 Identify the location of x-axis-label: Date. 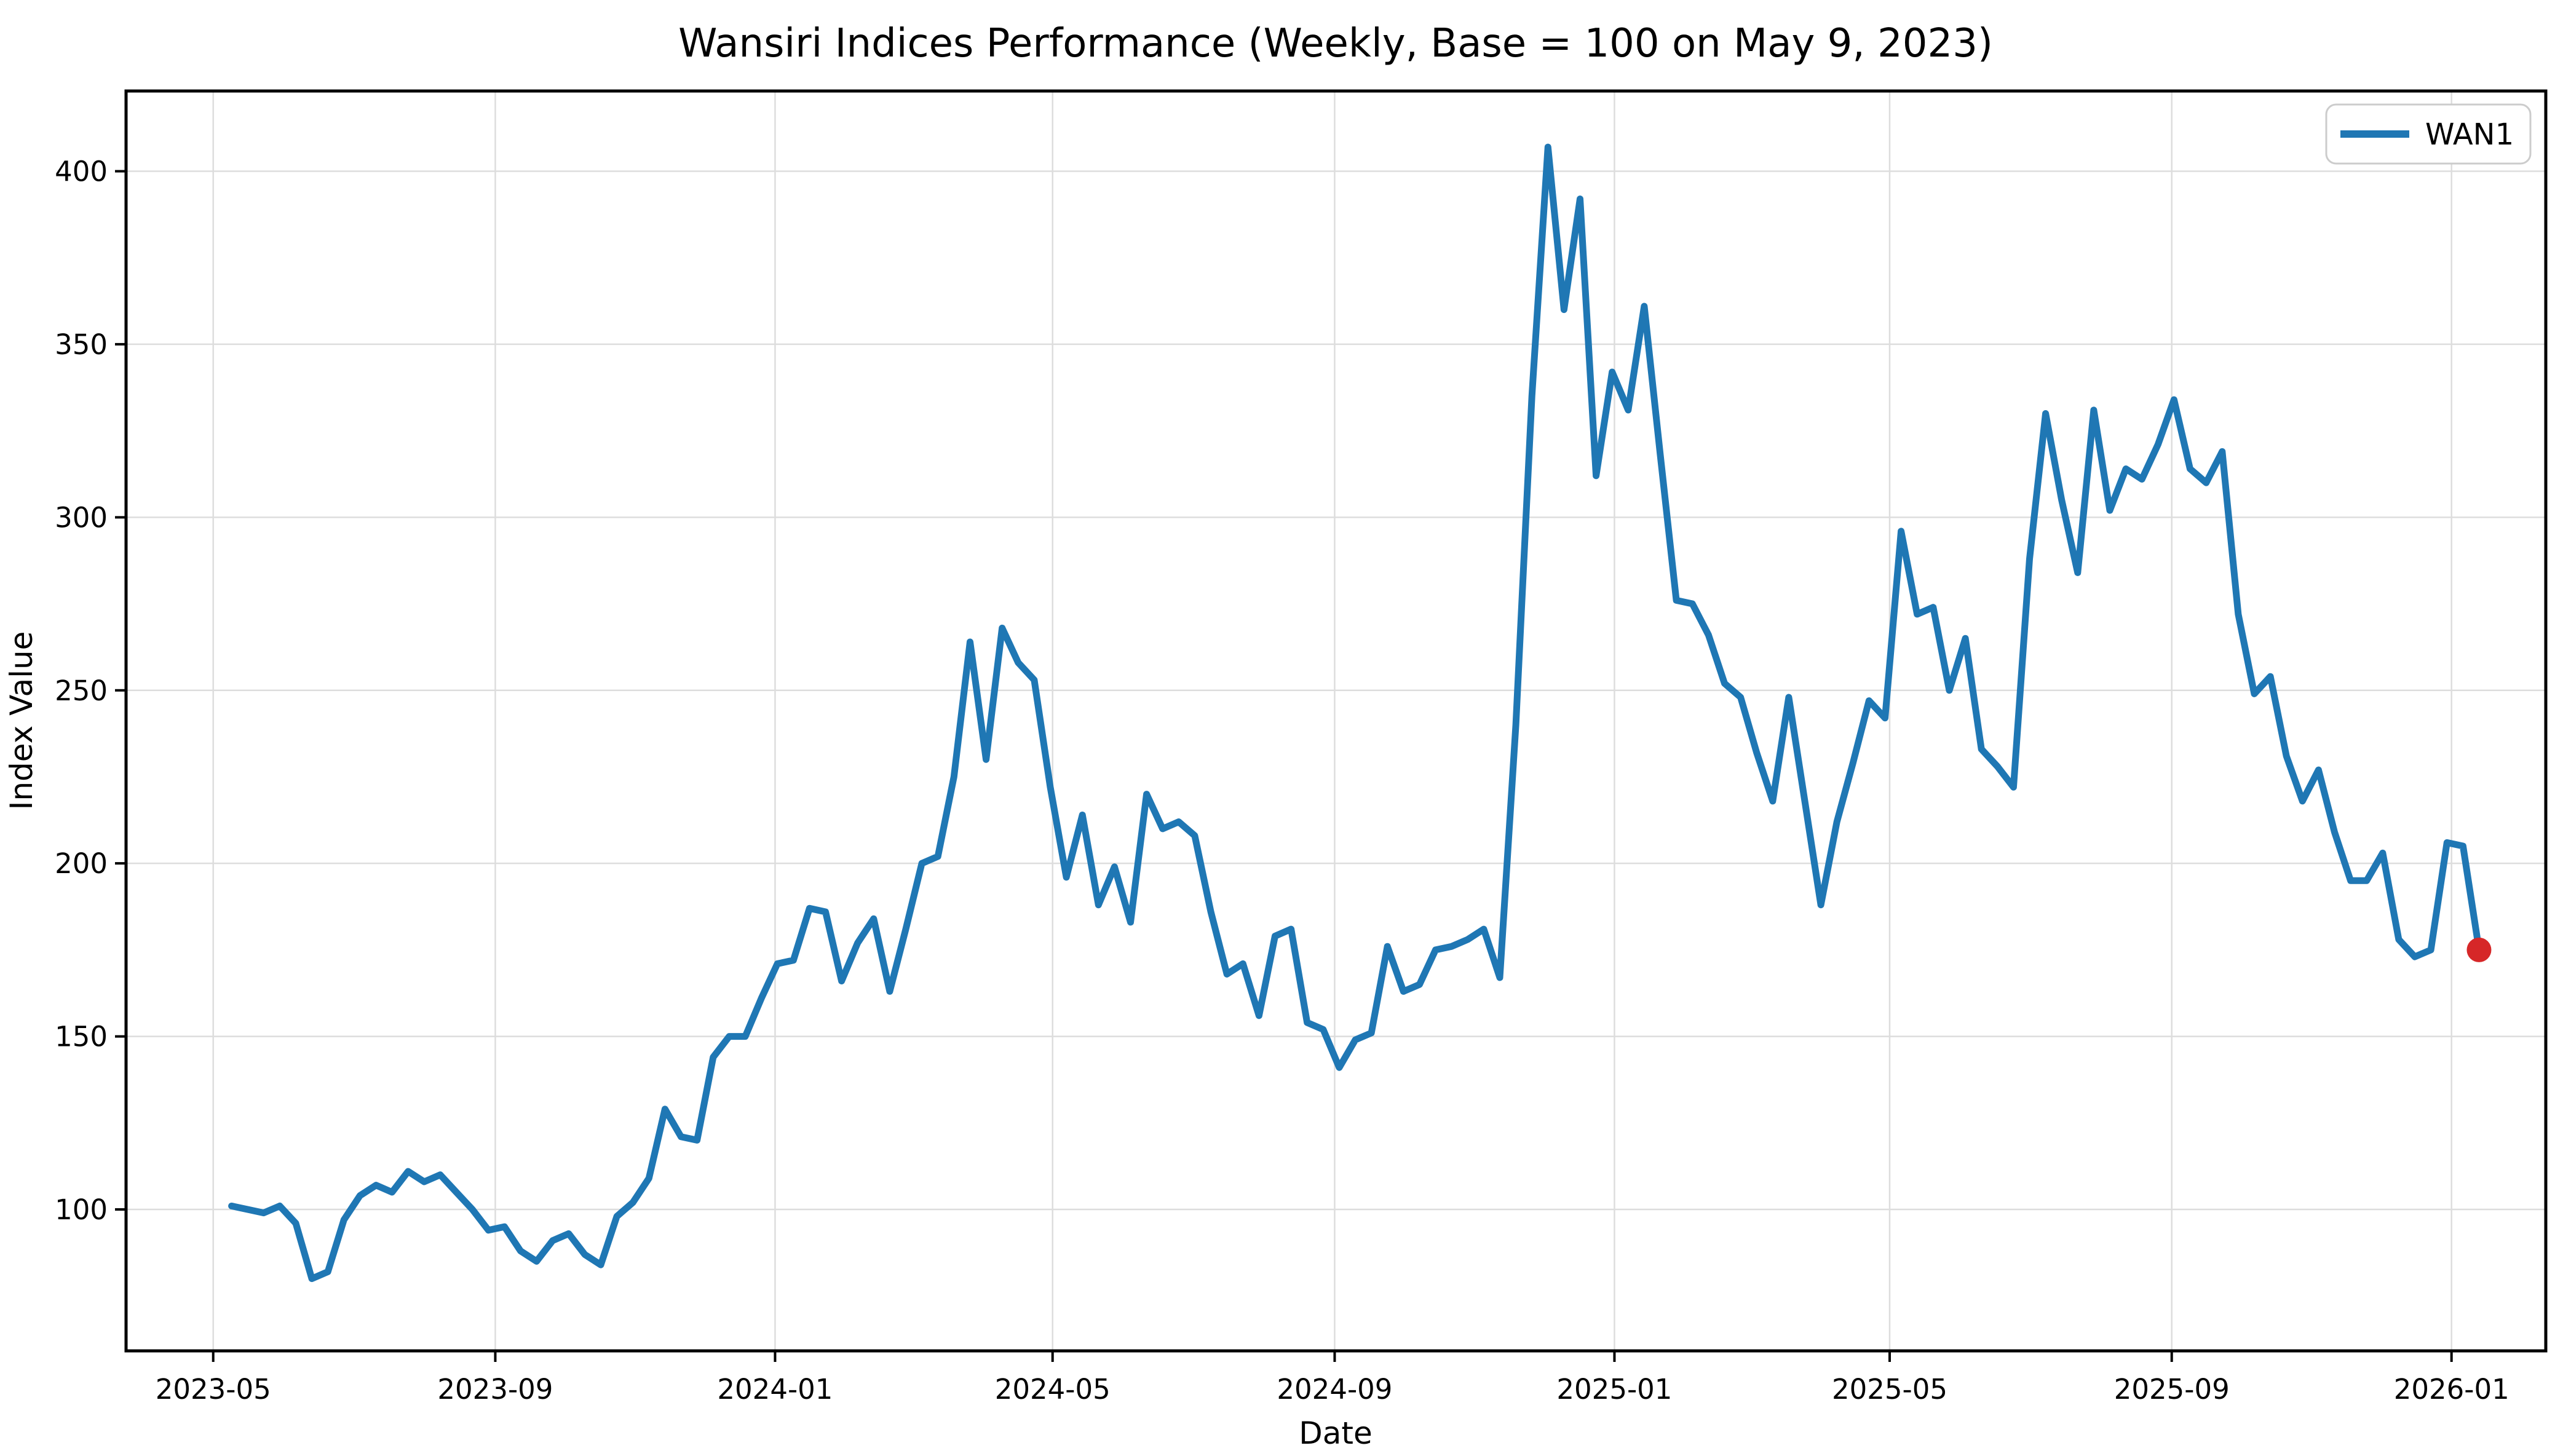
(1336, 1433).